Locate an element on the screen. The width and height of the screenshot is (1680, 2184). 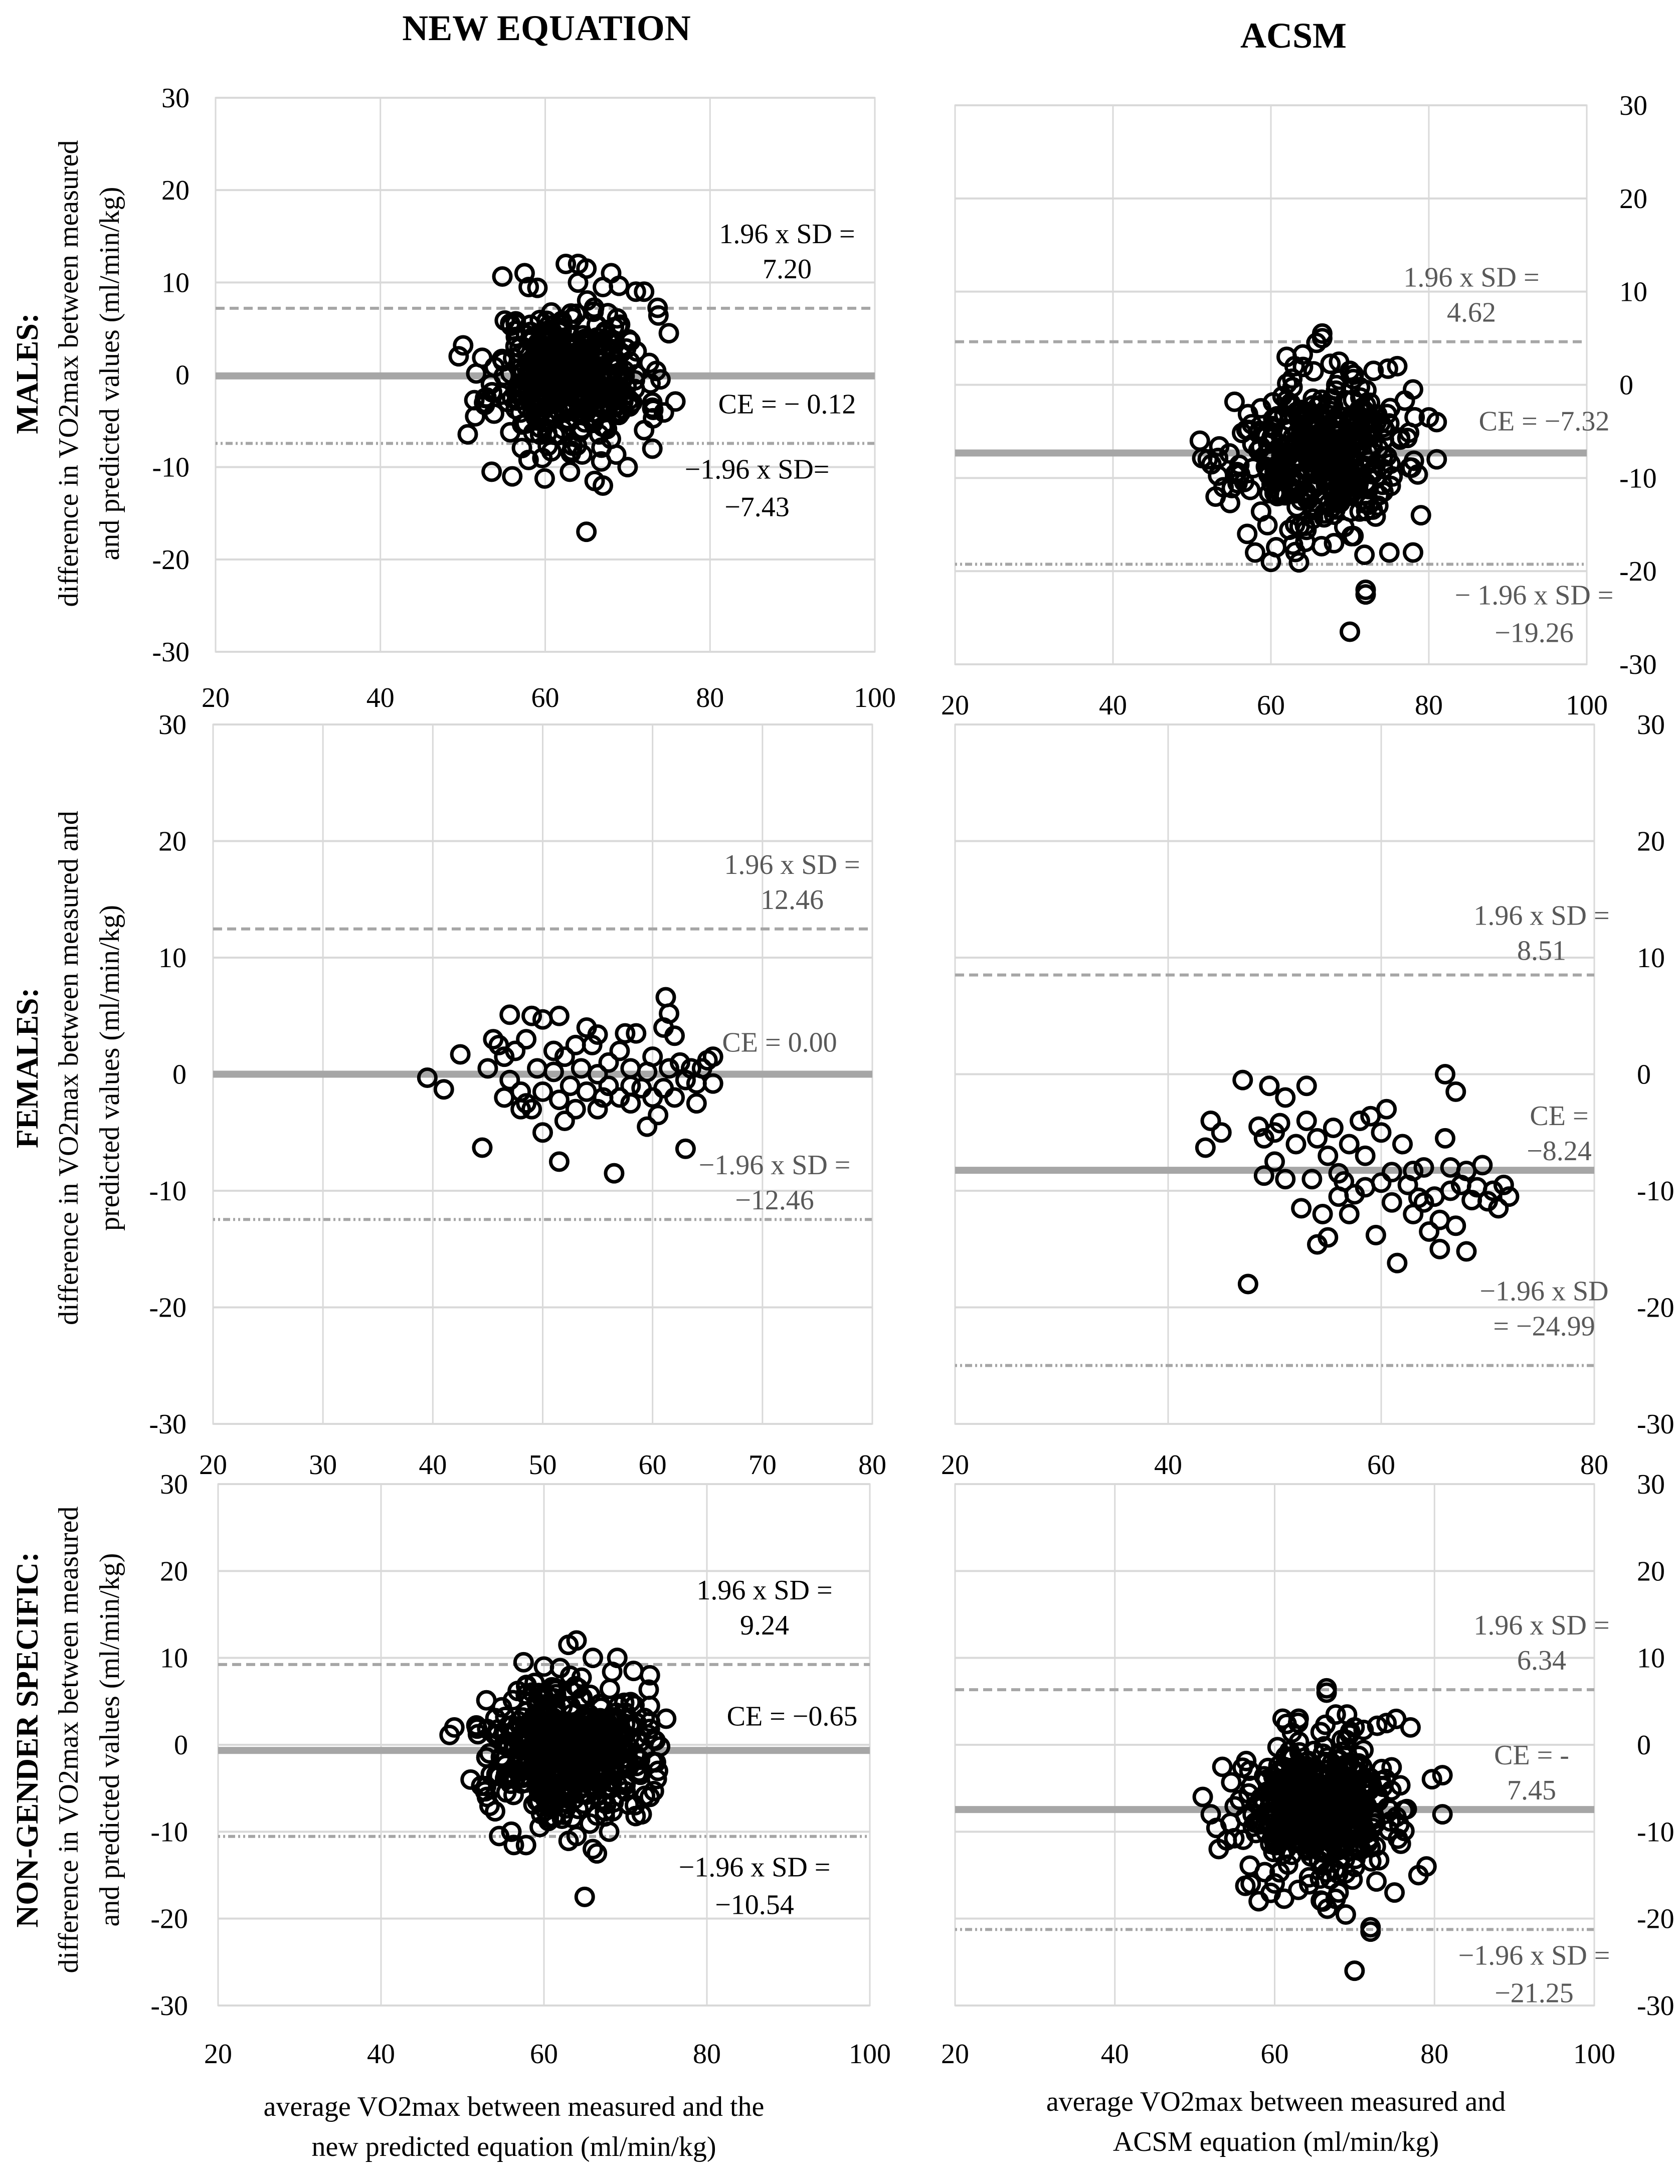
scatter-points is located at coordinates (1322, 1829).